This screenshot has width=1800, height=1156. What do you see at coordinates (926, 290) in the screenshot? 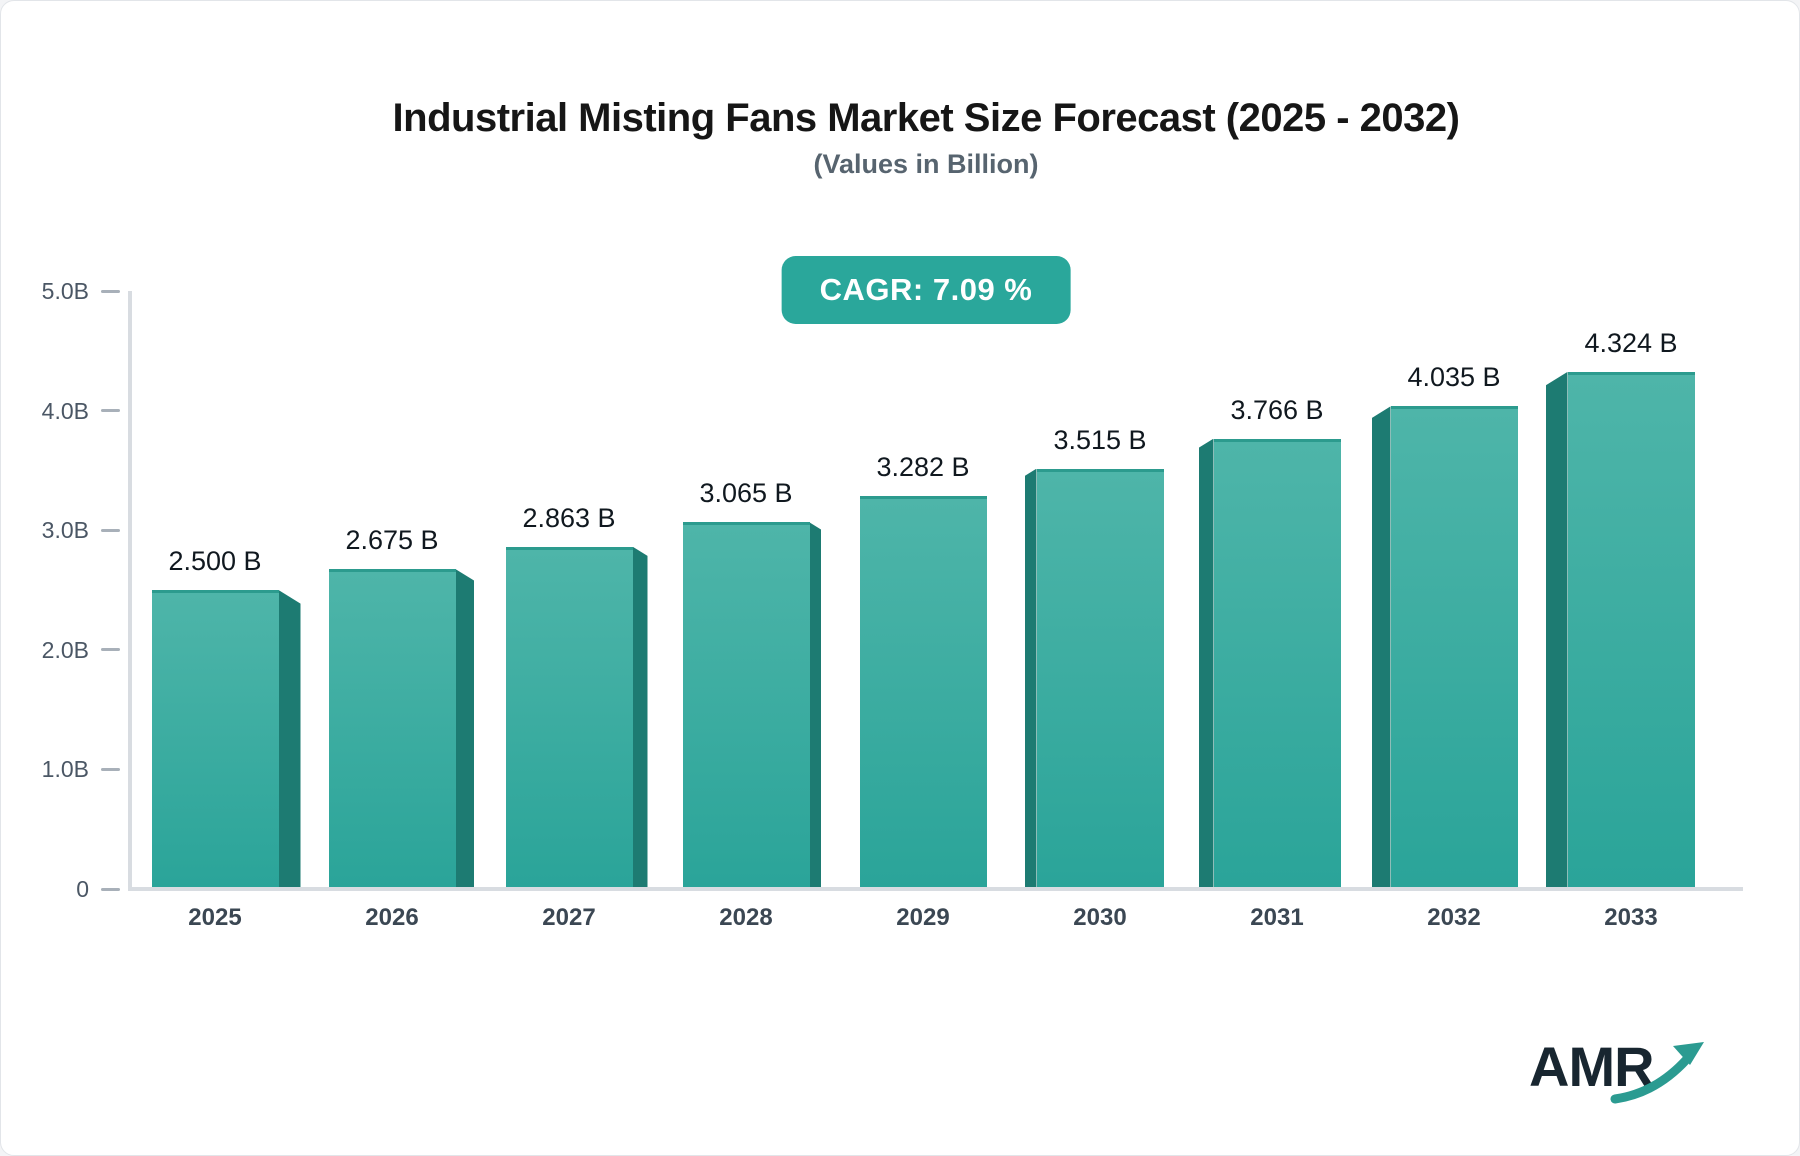
I see `cagr-badge: CAGR: 7.09 %` at bounding box center [926, 290].